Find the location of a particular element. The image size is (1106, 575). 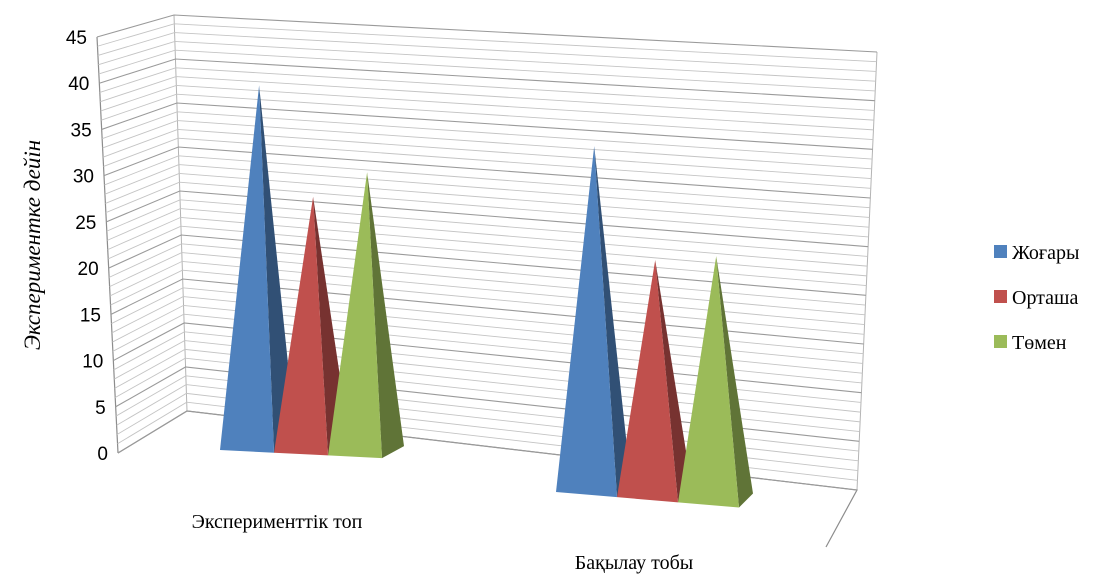

legend-label: Төмен is located at coordinates (1039, 343).